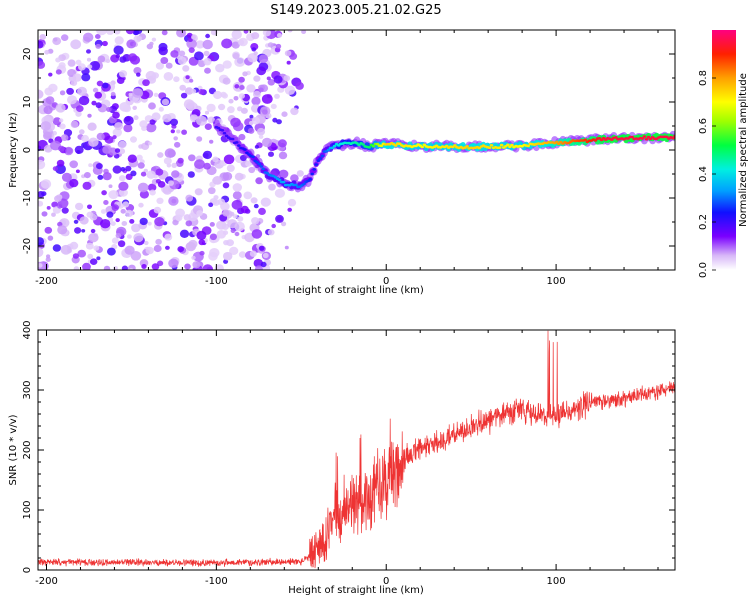  I want to click on colorbar-tick-label: 0.4, so click(703, 174).